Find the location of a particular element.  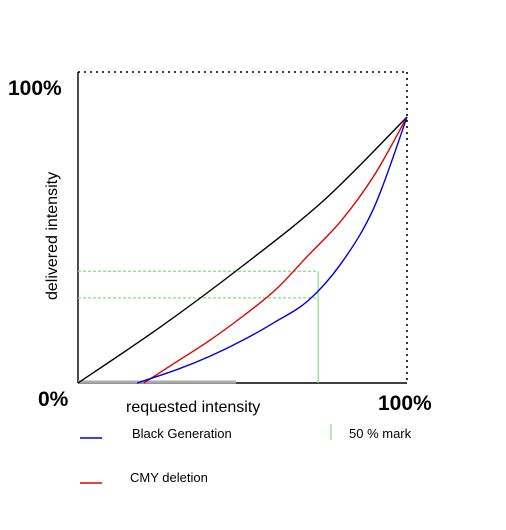

legend-label-cmy-deletion: CMY deletion is located at coordinates (169, 477).